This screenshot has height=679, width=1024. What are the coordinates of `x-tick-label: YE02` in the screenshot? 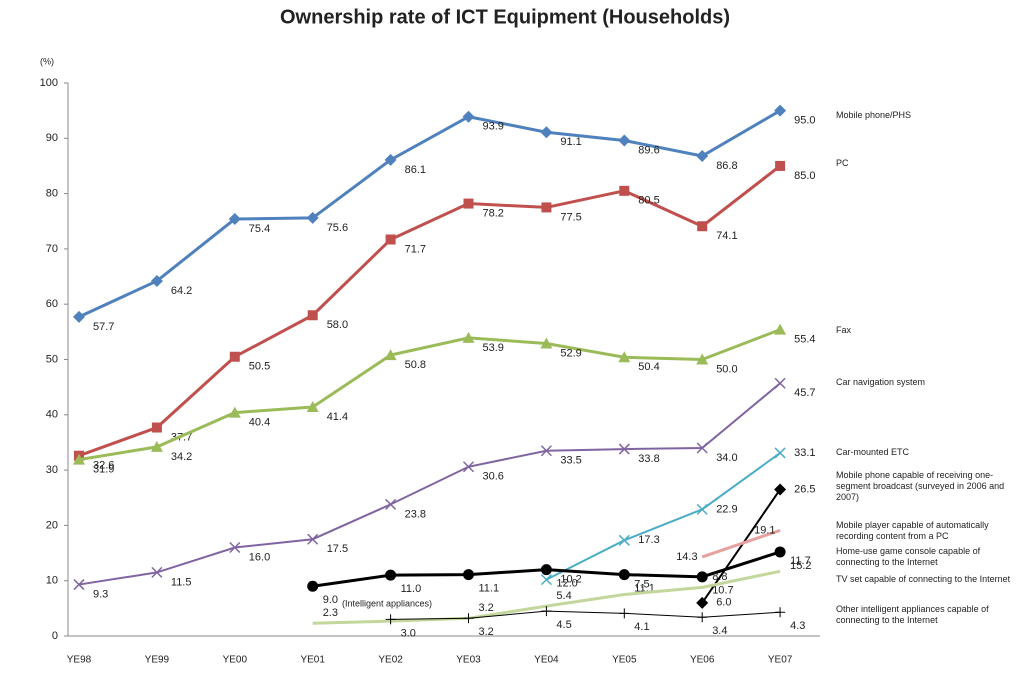 It's located at (390, 660).